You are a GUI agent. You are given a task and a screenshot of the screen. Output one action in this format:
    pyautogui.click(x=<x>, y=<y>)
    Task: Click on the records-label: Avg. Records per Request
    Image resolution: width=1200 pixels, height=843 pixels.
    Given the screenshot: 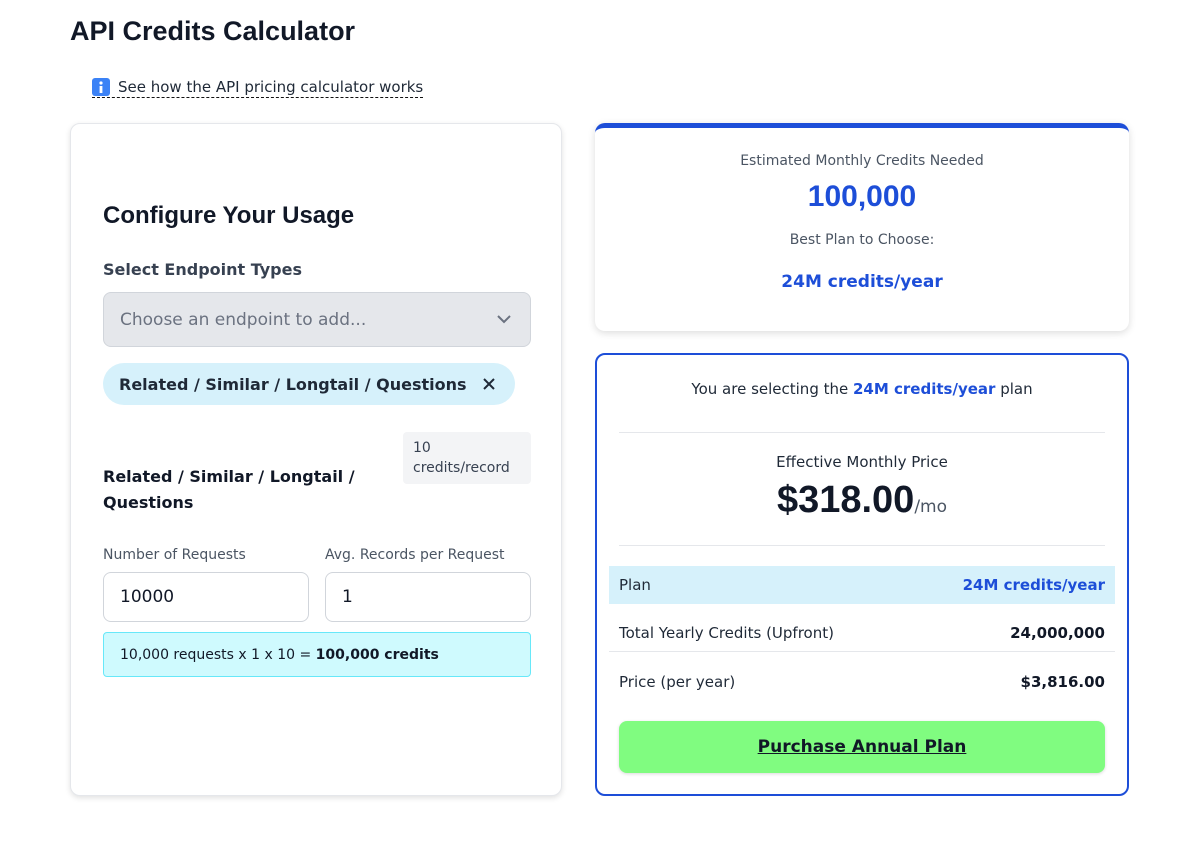 What is the action you would take?
    pyautogui.click(x=415, y=555)
    